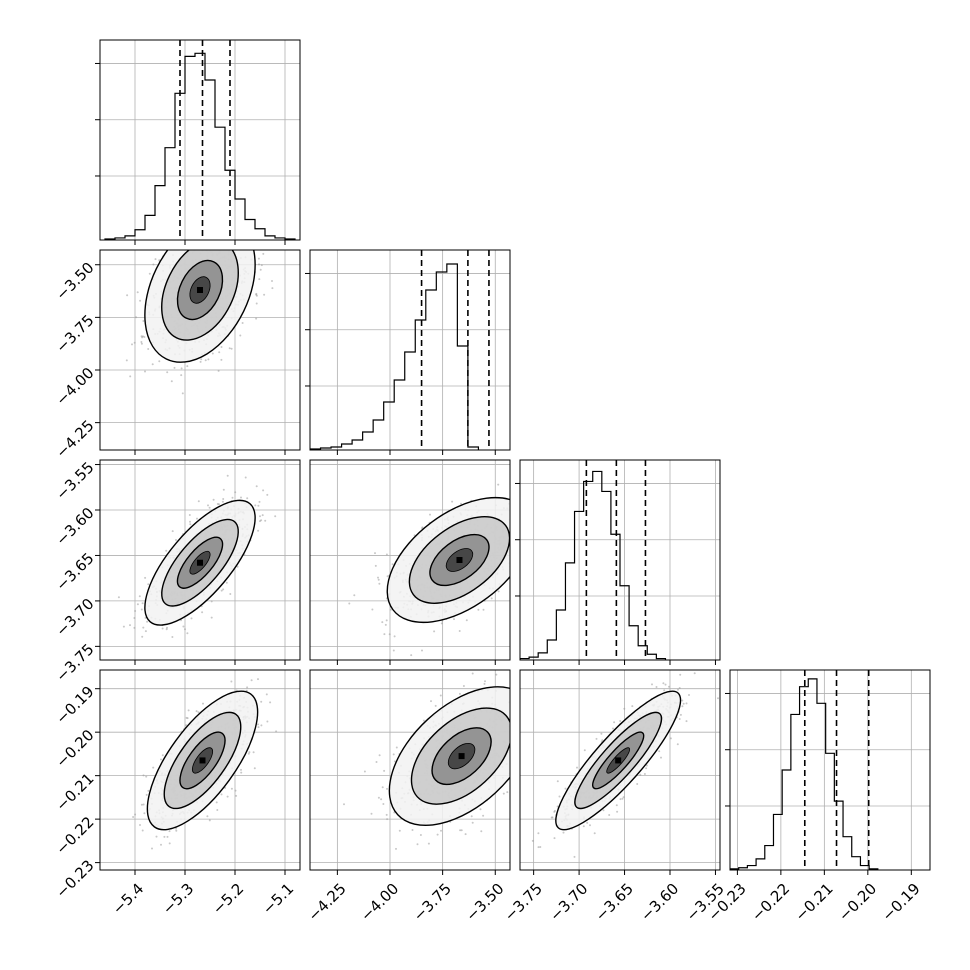 Image resolution: width=970 pixels, height=970 pixels. Describe the element at coordinates (395, 356) in the screenshot. I see `histogram-line` at that location.